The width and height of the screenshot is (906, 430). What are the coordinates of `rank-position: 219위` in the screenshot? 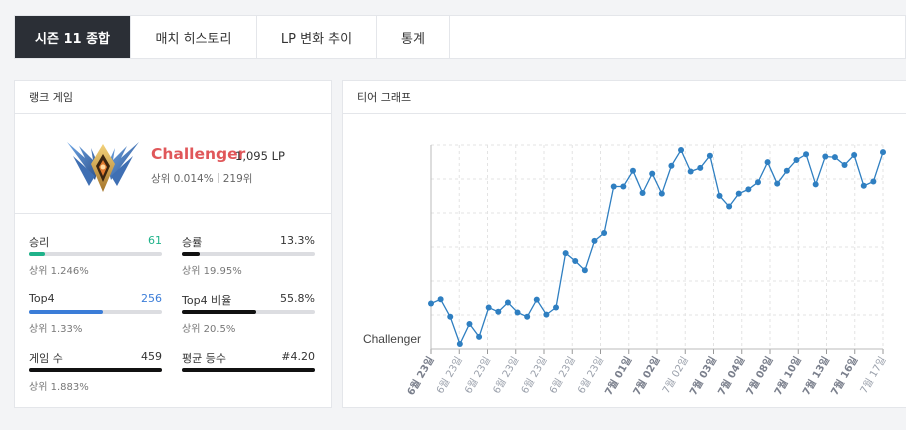 It's located at (237, 179).